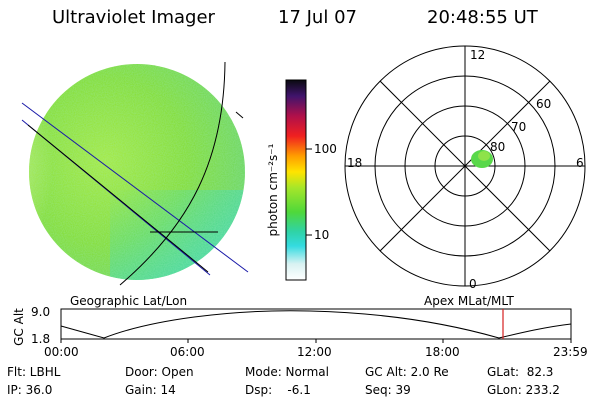 The image size is (600, 400). I want to click on status-gc-alt: GC Alt: 2.0 Re, so click(407, 372).